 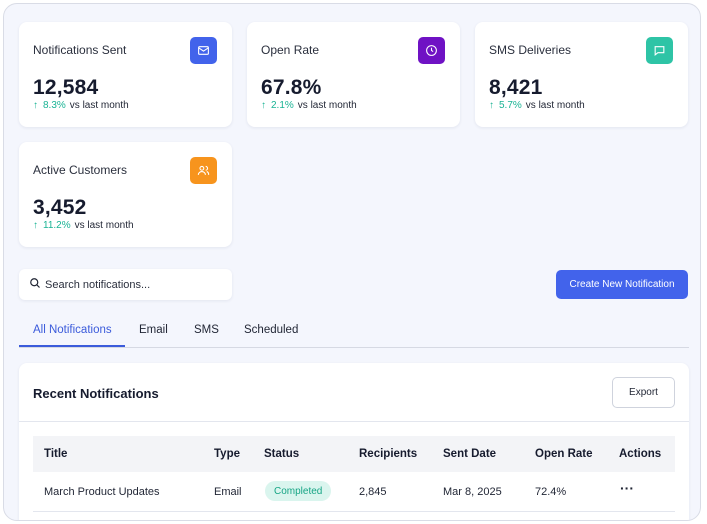 I want to click on stat-label: Notifications Sent, so click(x=80, y=50).